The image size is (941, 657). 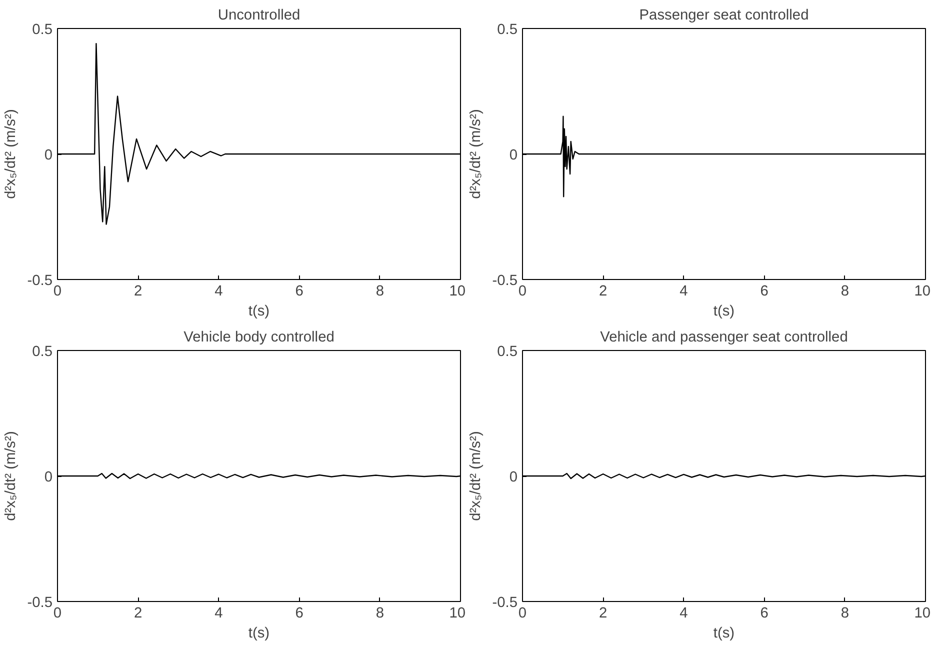 What do you see at coordinates (259, 16) in the screenshot?
I see `chart-title: Uncontrolled` at bounding box center [259, 16].